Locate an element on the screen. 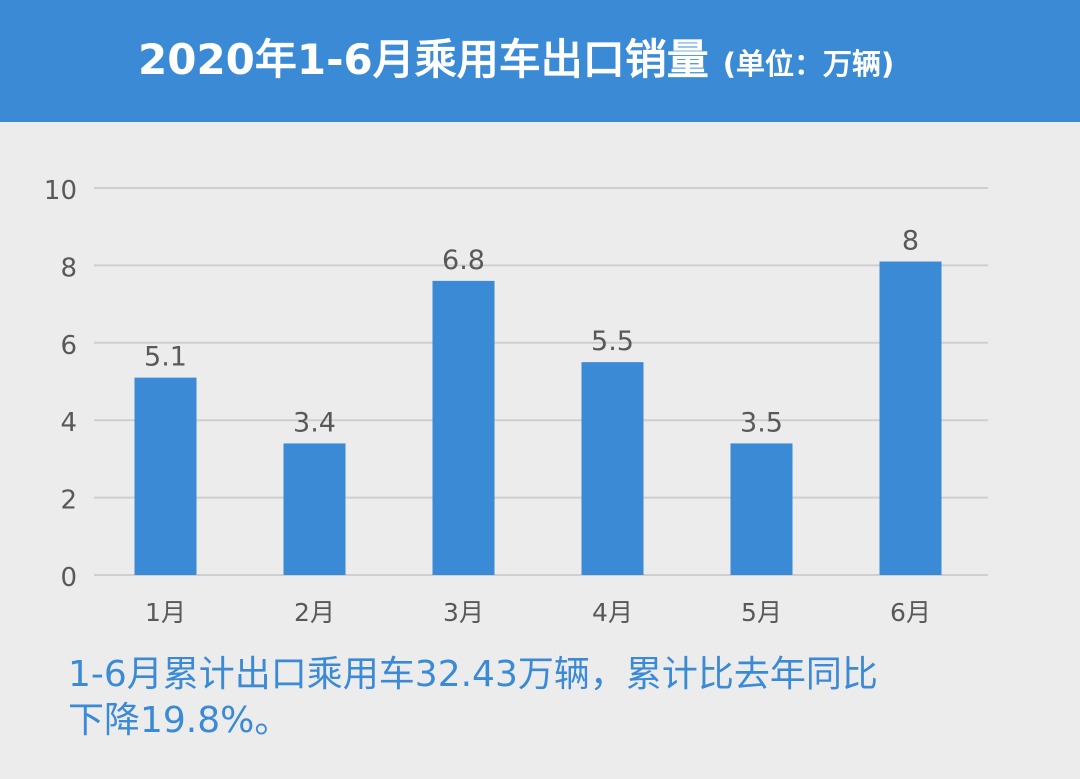 Image resolution: width=1080 pixels, height=779 pixels. data-label: 6.8 is located at coordinates (463, 260).